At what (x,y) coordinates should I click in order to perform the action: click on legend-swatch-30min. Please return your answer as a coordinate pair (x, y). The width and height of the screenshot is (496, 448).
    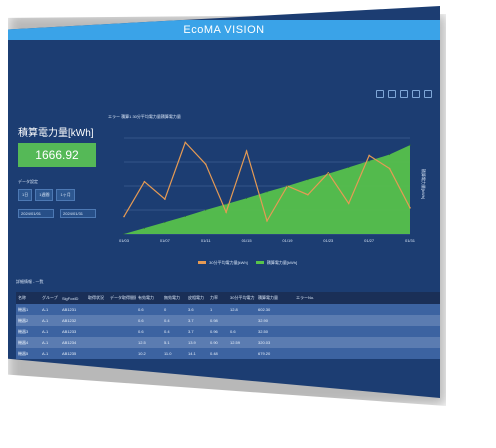
    Looking at the image, I should click on (202, 263).